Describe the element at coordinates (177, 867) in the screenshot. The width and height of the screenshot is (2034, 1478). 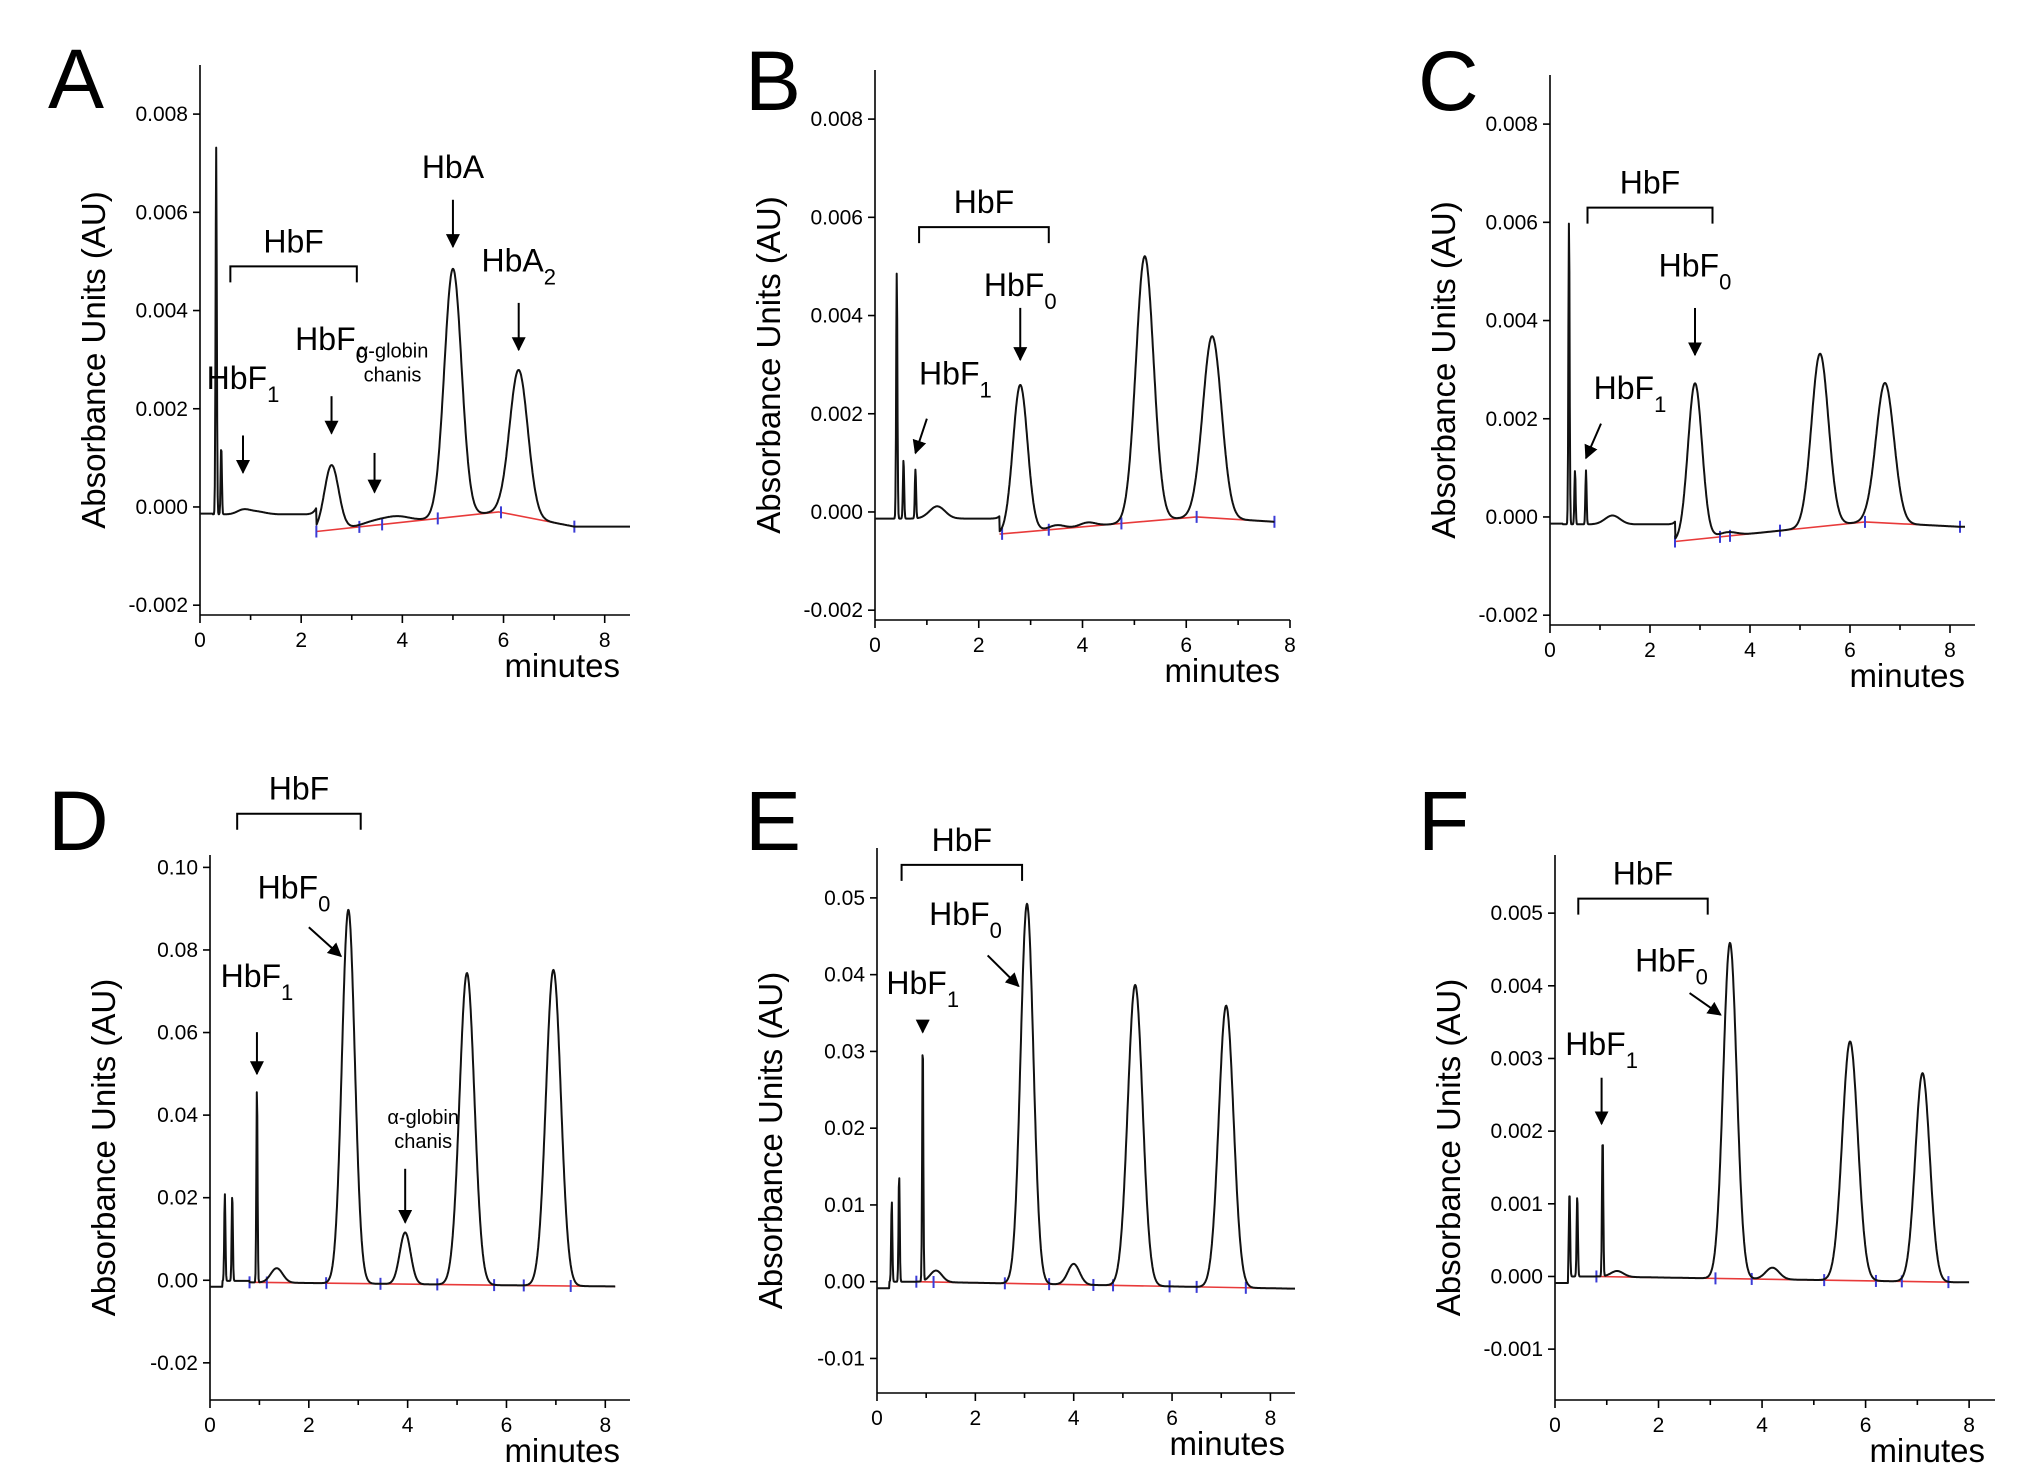
I see `y-tick-label: 0.10` at that location.